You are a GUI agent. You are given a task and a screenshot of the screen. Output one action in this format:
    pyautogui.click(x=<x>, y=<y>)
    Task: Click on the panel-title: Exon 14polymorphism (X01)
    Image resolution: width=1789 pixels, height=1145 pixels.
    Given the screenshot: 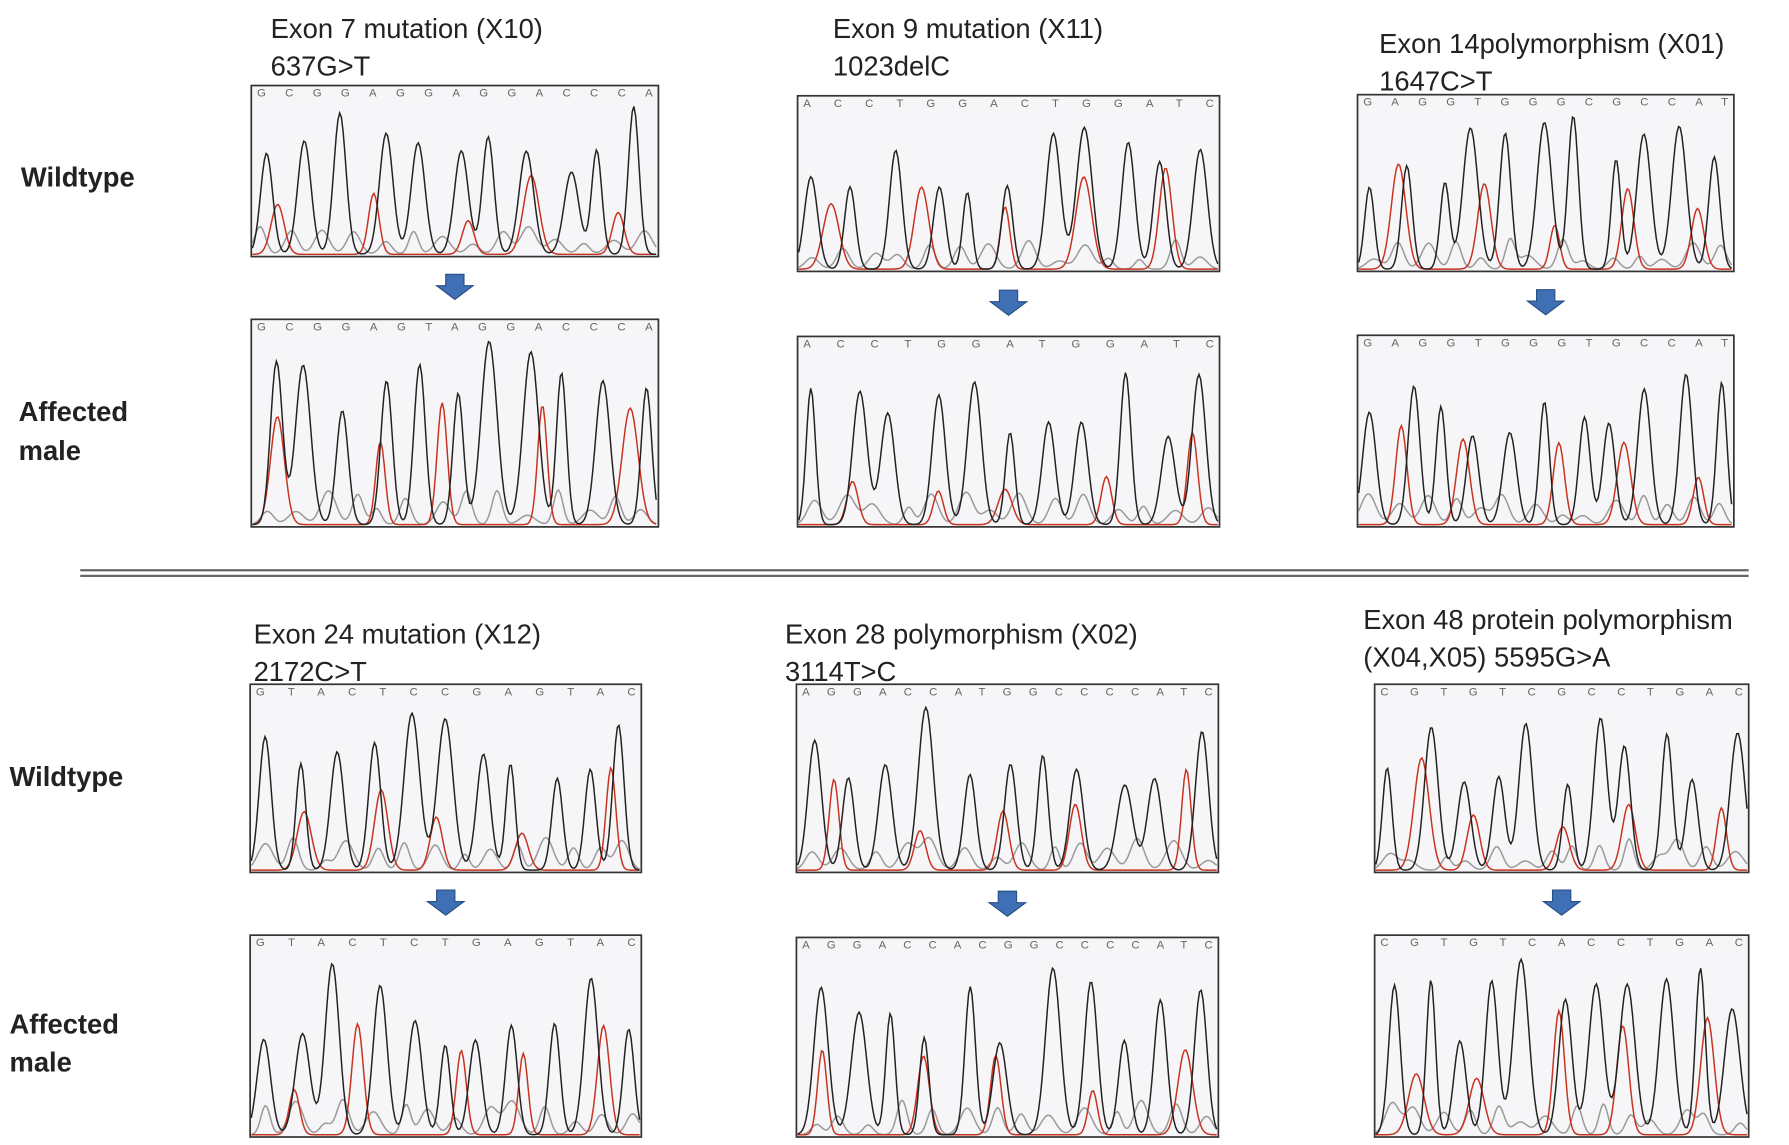 What is the action you would take?
    pyautogui.click(x=1551, y=43)
    